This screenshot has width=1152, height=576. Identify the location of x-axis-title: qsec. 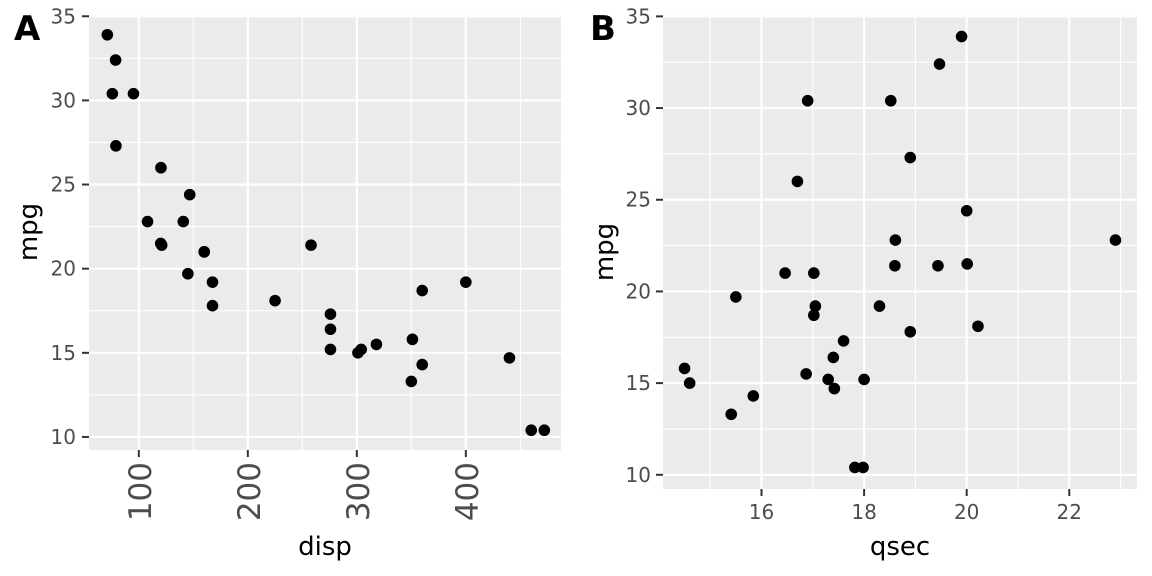
(900, 547).